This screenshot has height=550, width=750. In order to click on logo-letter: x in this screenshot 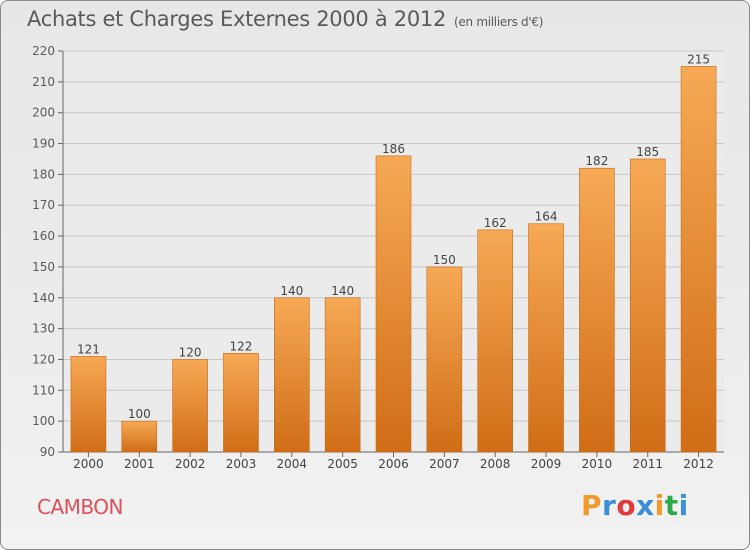, I will do `click(645, 505)`.